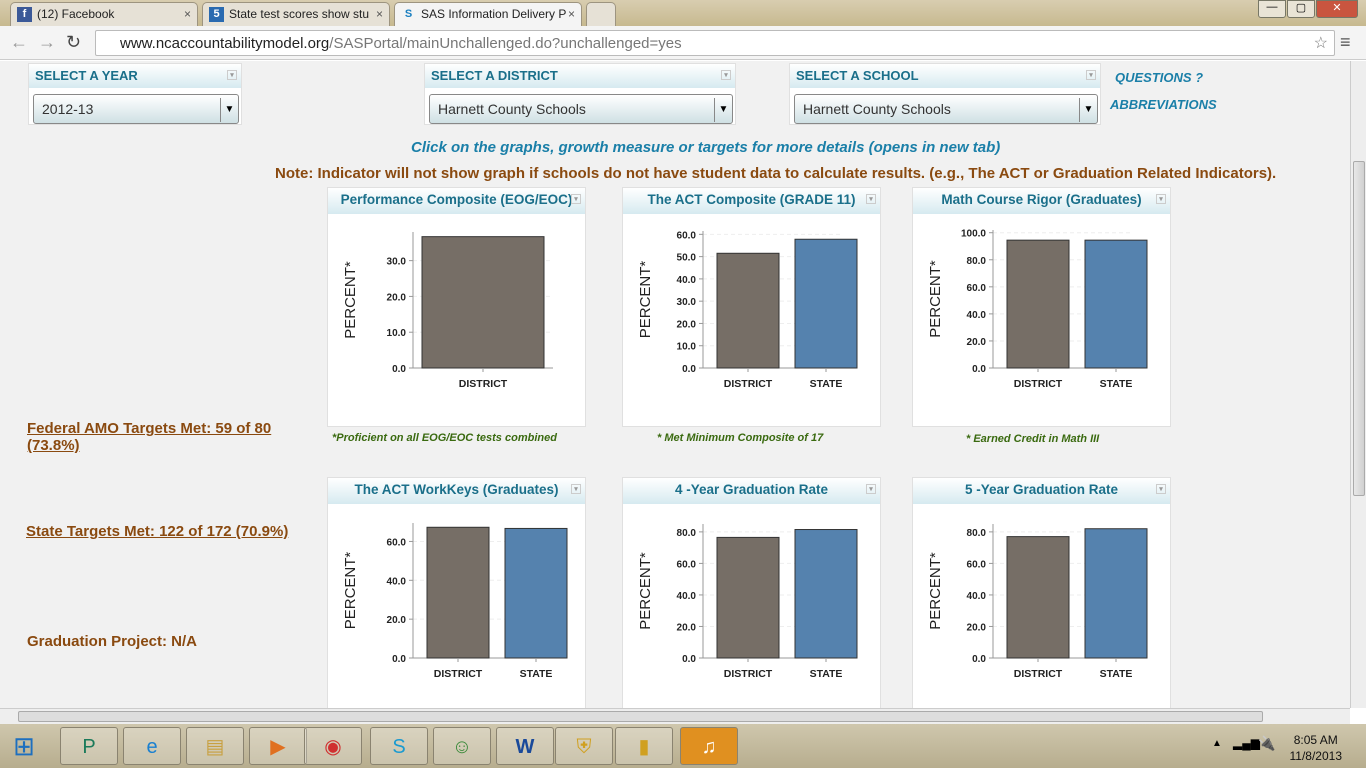 Image resolution: width=1366 pixels, height=768 pixels. I want to click on vertical-scrollbar, so click(1358, 384).